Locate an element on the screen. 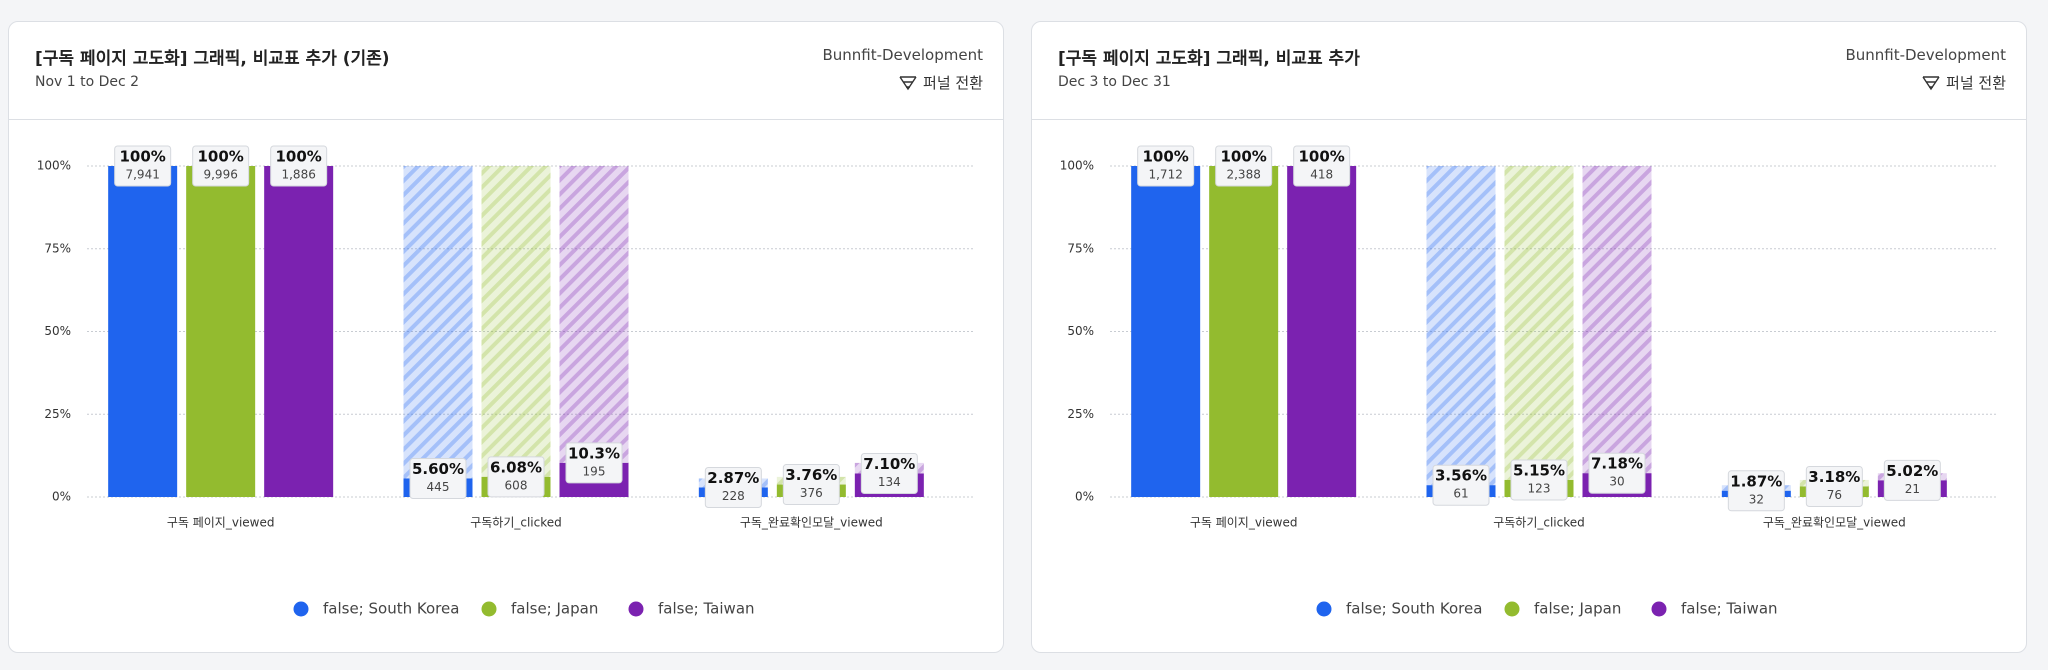 The image size is (2048, 670). x-tick-label: 구독_완료확인모달_viewed is located at coordinates (1834, 523).